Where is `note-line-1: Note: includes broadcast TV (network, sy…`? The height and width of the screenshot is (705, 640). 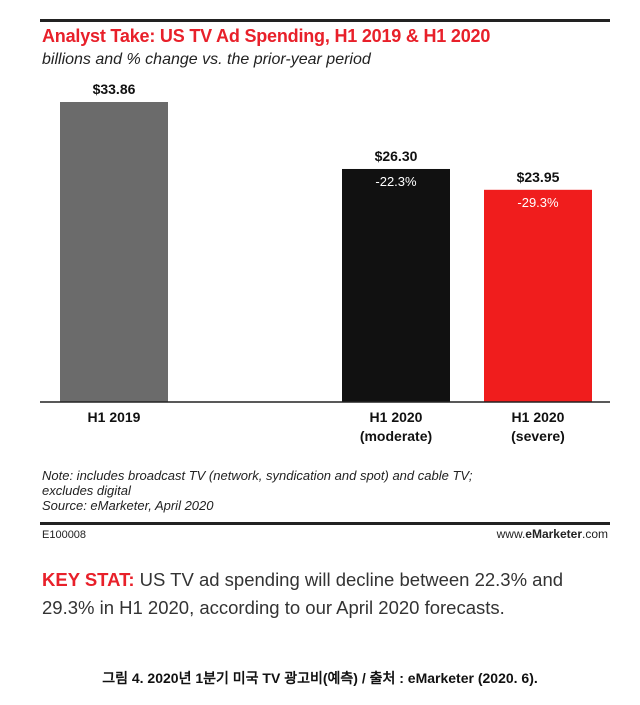
note-line-1: Note: includes broadcast TV (network, sy… is located at coordinates (257, 475).